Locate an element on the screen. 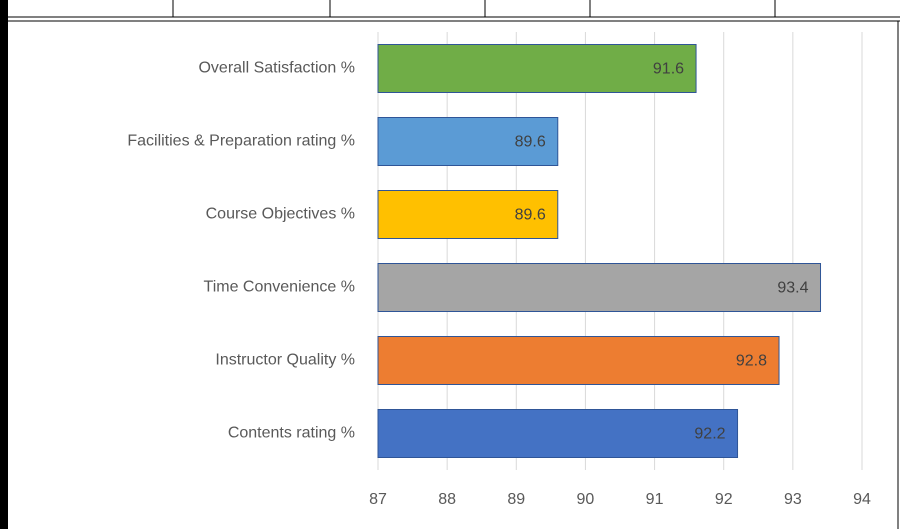 The height and width of the screenshot is (529, 900). data-label: 93.4 is located at coordinates (792, 288).